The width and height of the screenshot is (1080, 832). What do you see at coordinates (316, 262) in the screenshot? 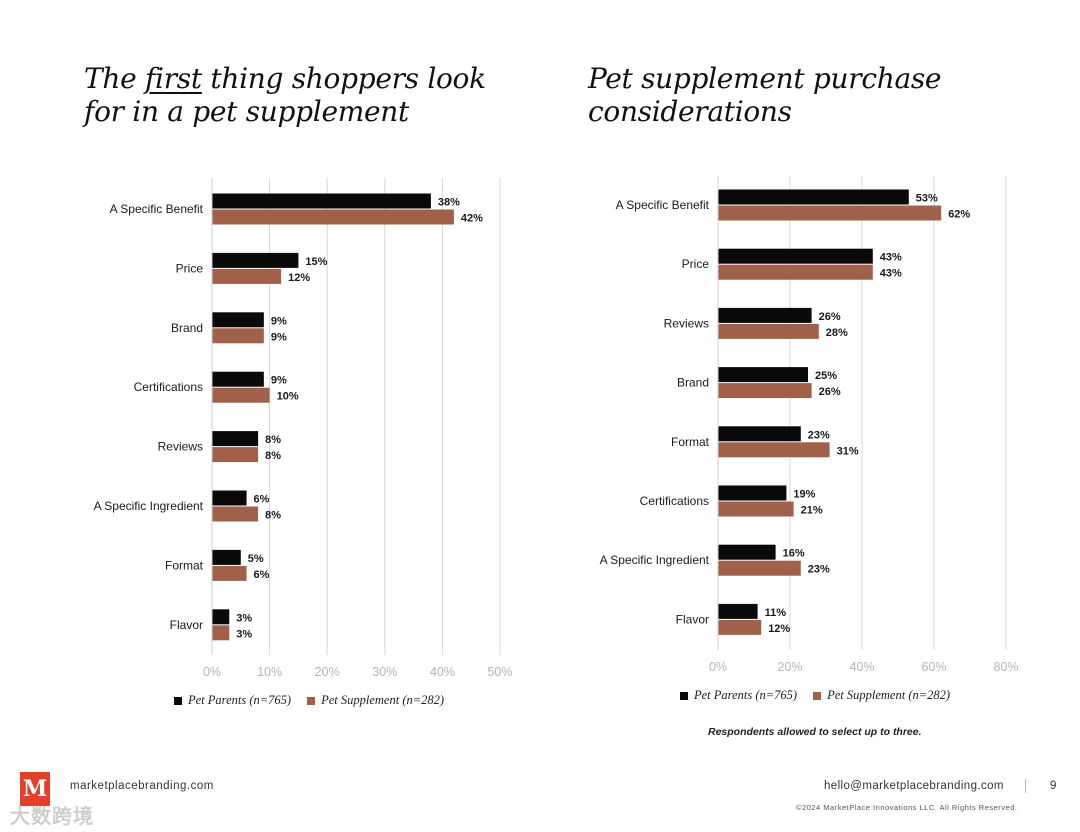
I see `data-label: 15%` at bounding box center [316, 262].